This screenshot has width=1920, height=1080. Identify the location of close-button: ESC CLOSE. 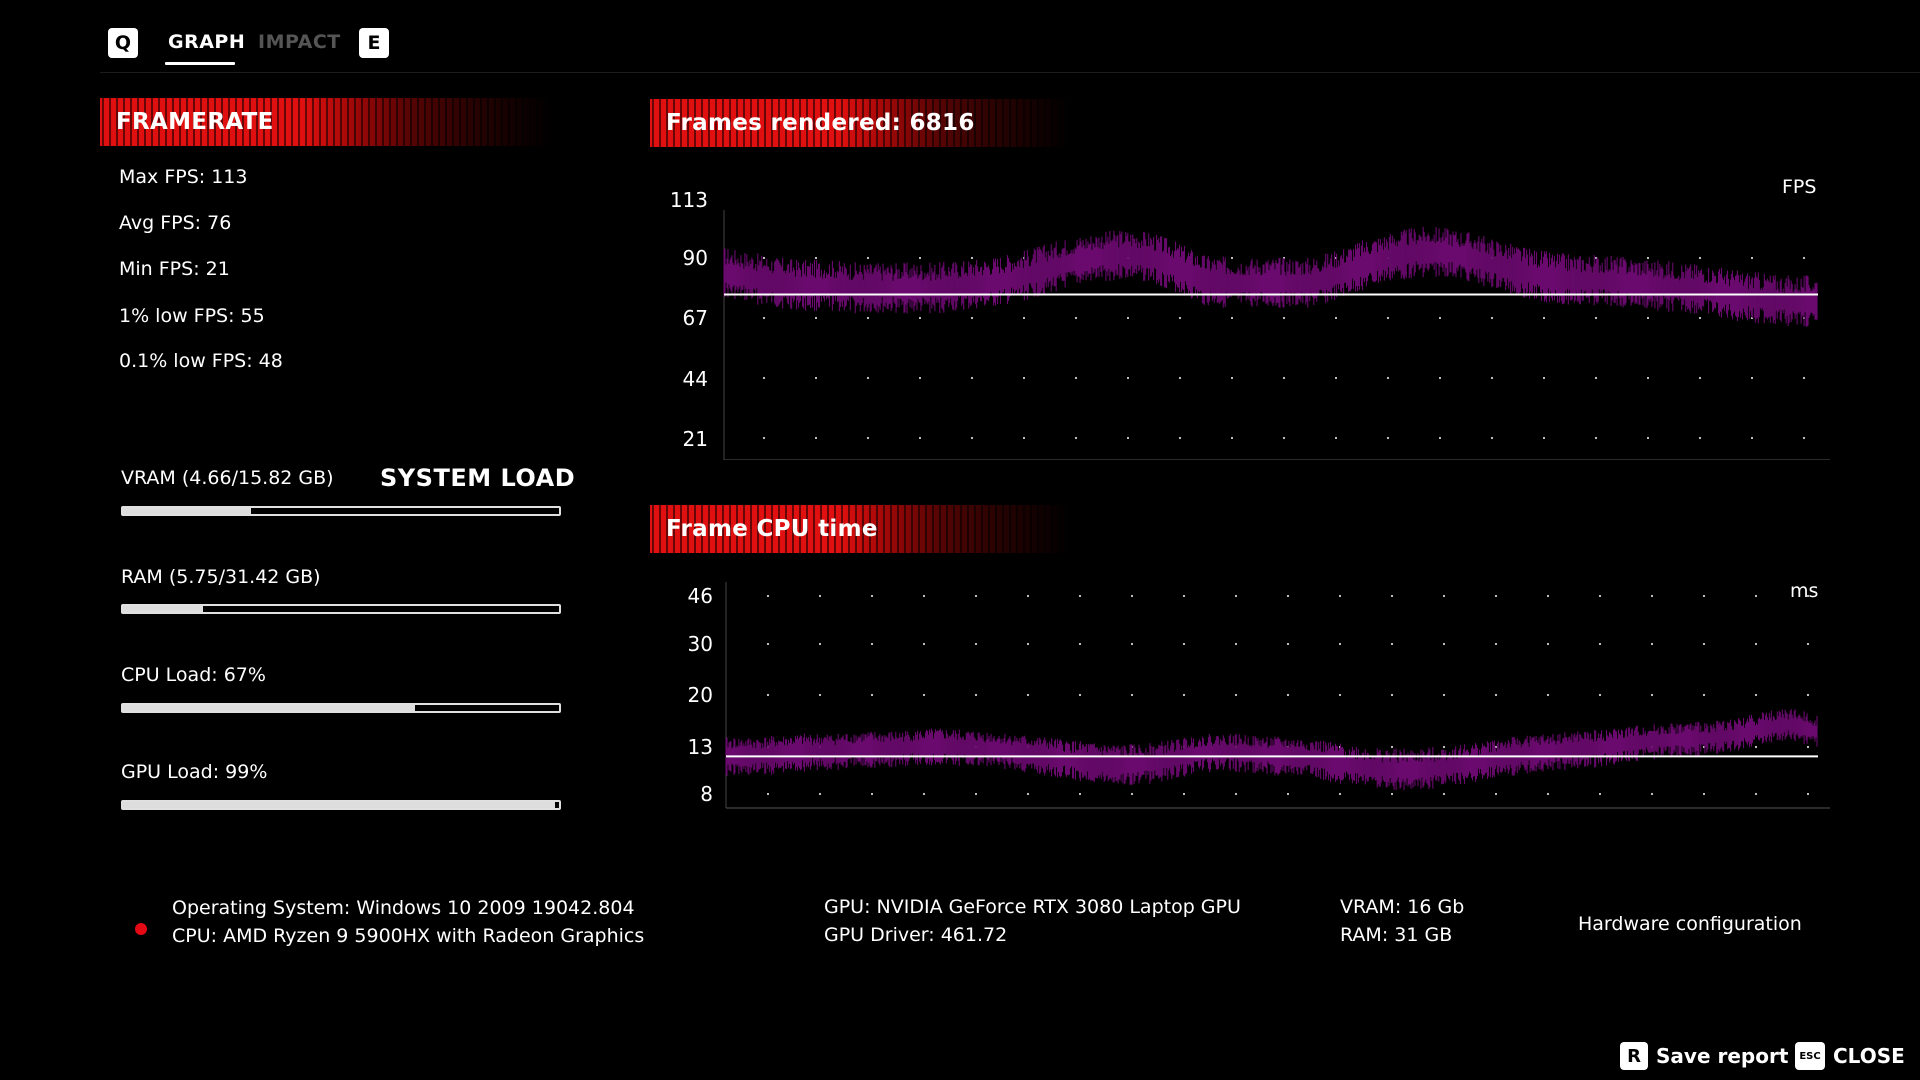
(1850, 1056).